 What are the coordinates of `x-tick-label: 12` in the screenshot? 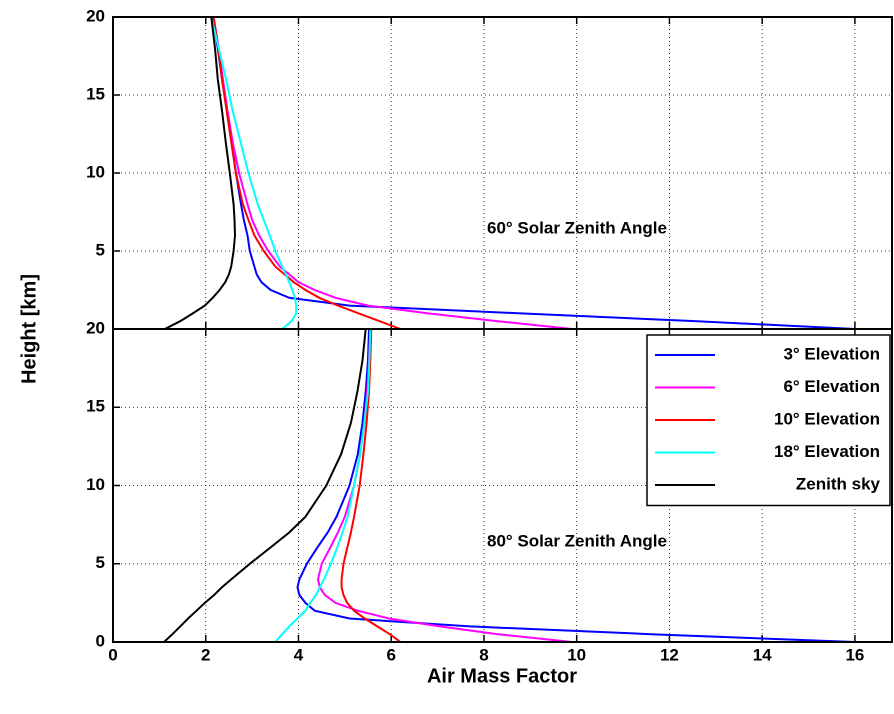 It's located at (669, 654).